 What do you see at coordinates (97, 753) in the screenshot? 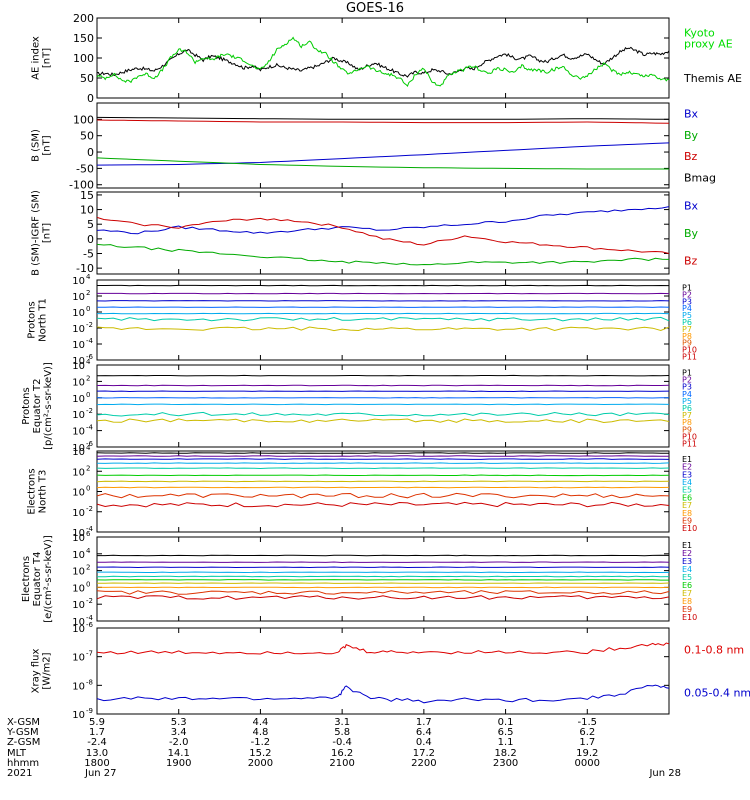
I see `x-info-row-value: 13.0` at bounding box center [97, 753].